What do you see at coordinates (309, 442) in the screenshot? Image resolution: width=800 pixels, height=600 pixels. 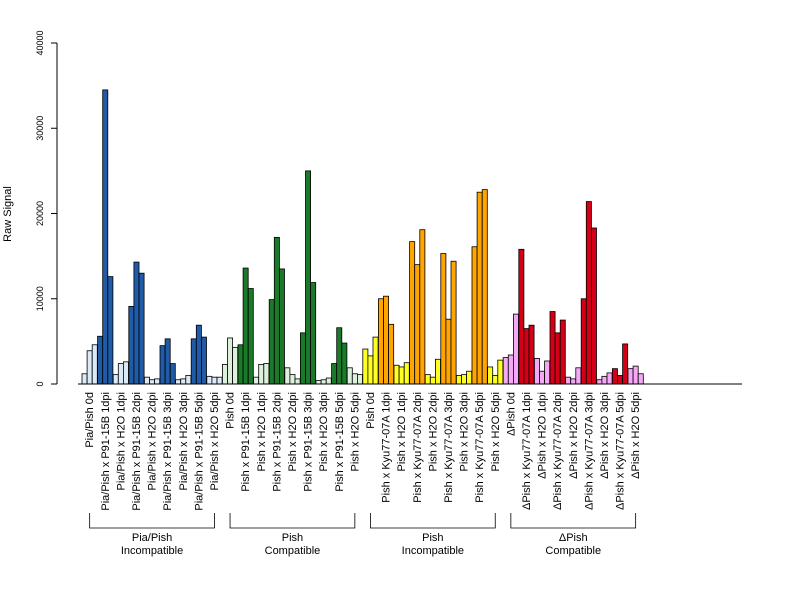 I see `category-label: Pish x P91-15B 3dpi` at bounding box center [309, 442].